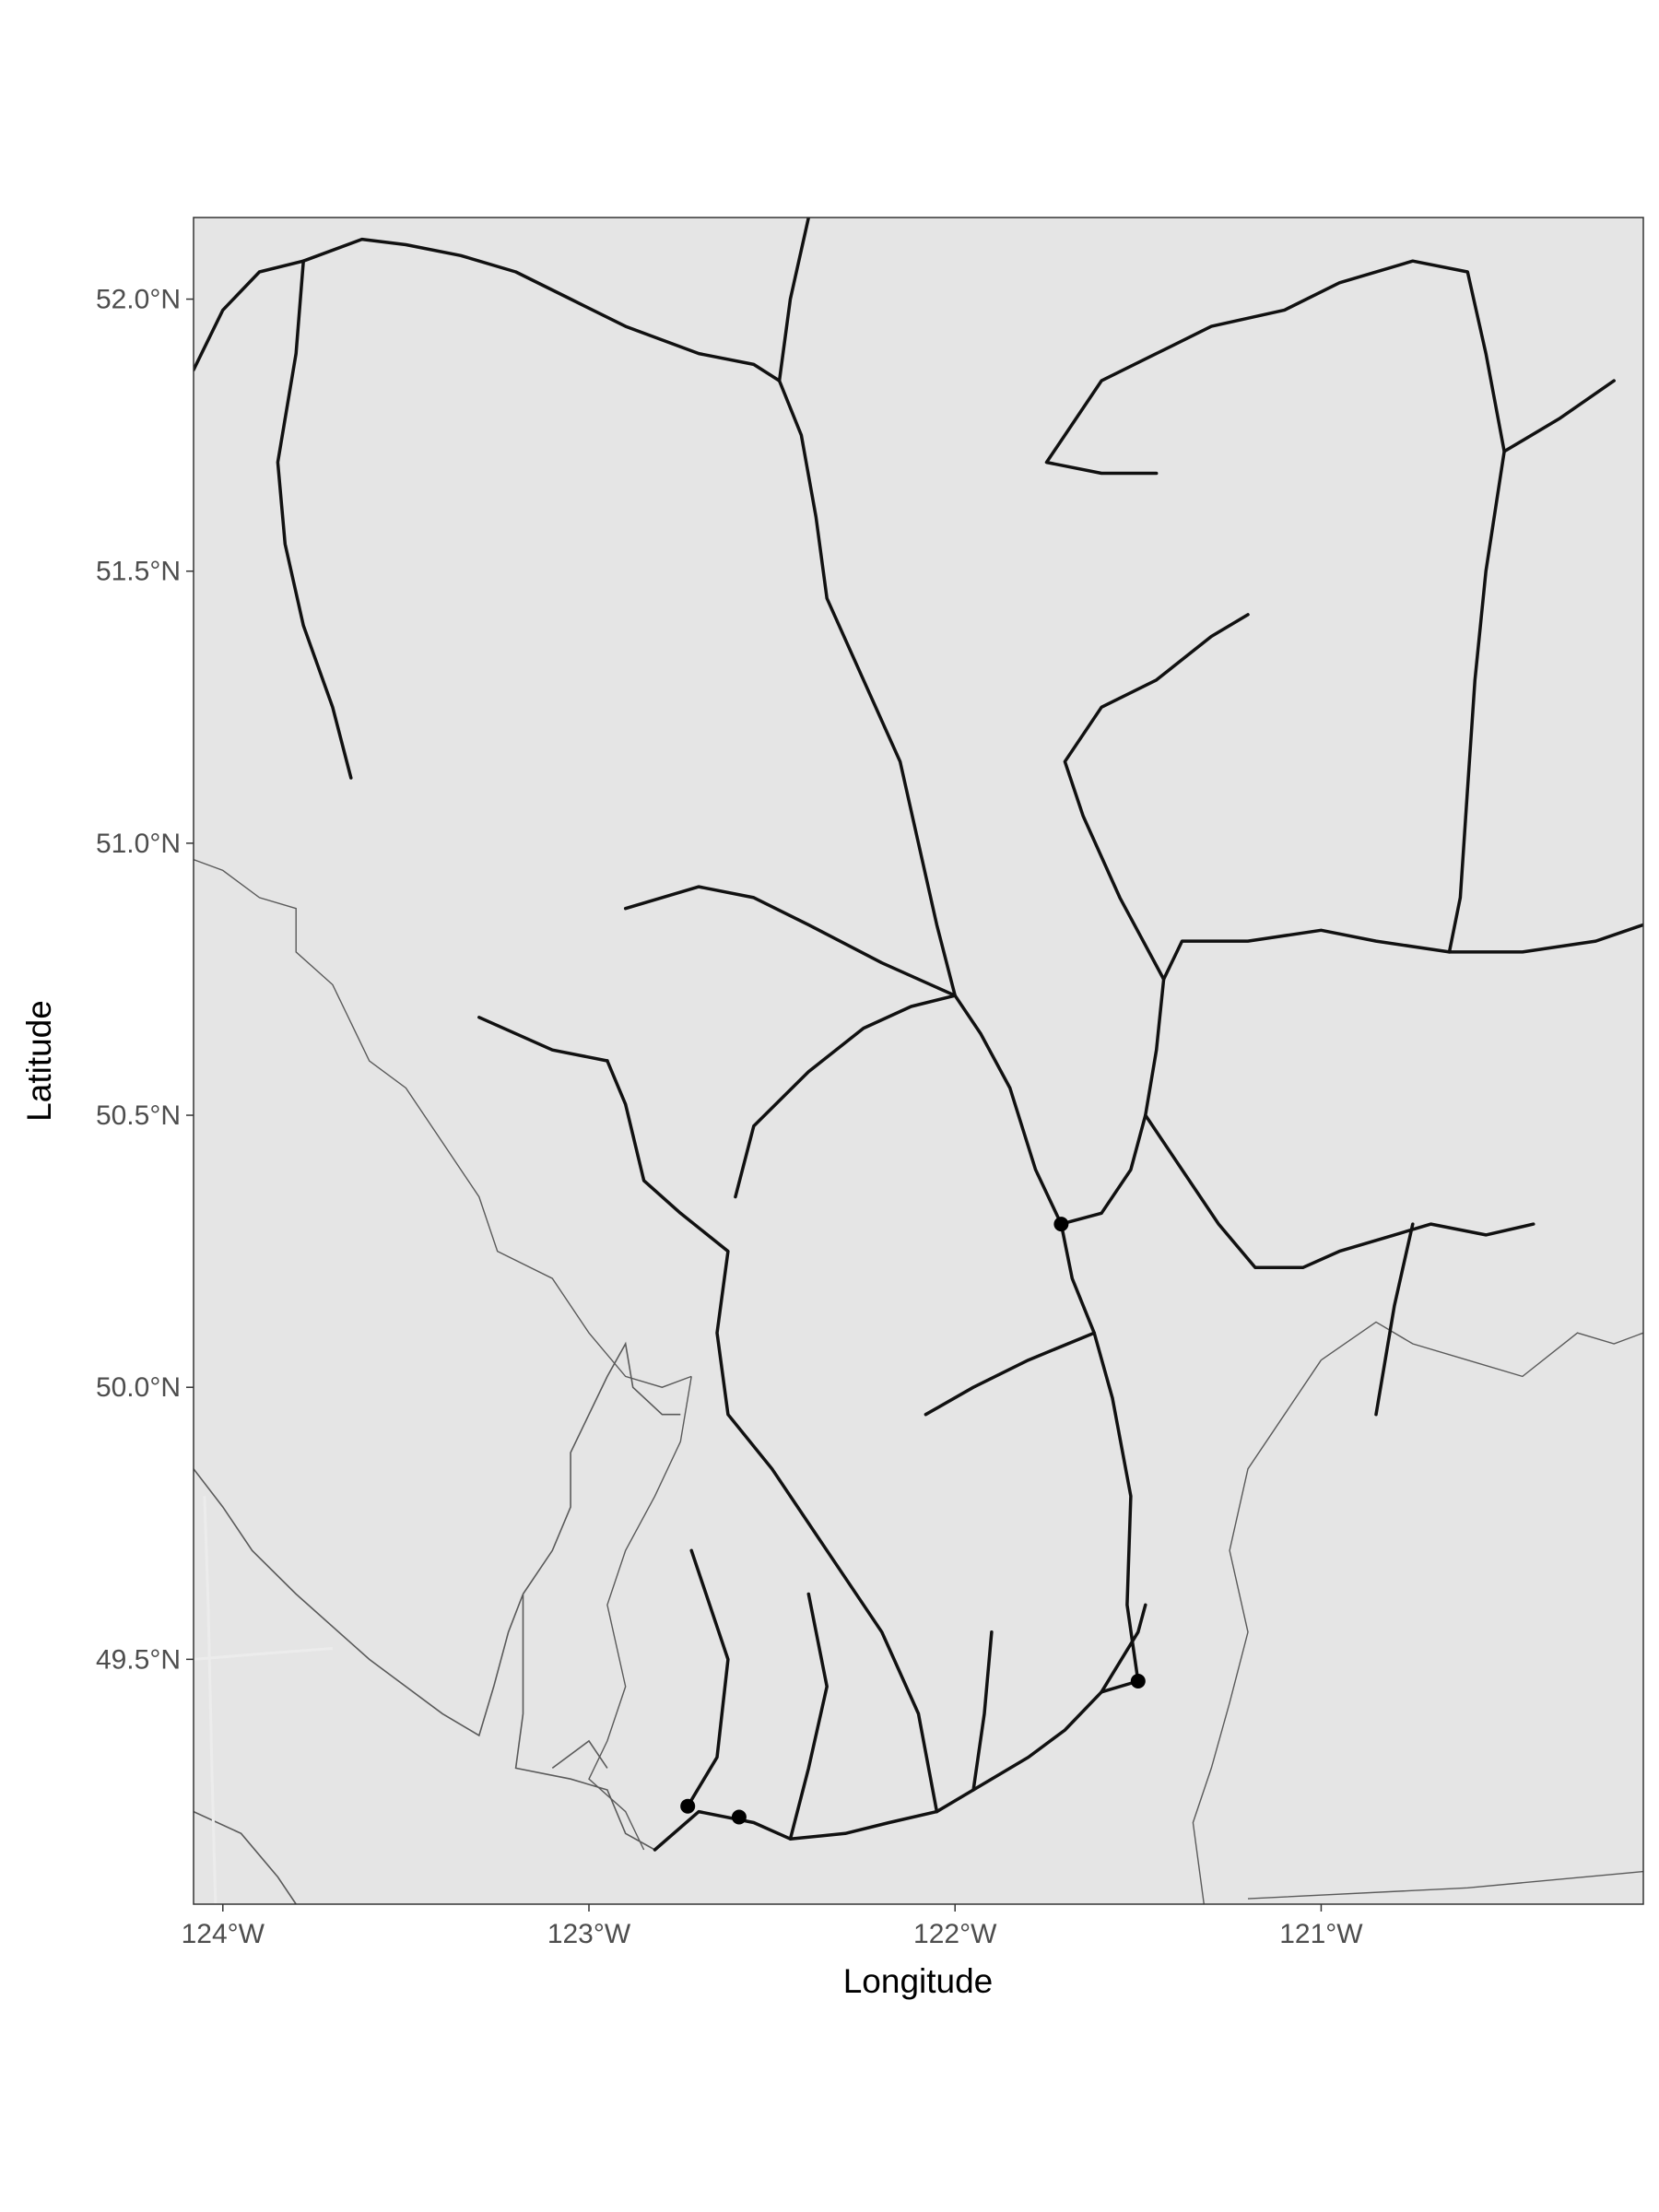  Describe the element at coordinates (918, 1981) in the screenshot. I see `x-axis-title: Longitude` at that location.